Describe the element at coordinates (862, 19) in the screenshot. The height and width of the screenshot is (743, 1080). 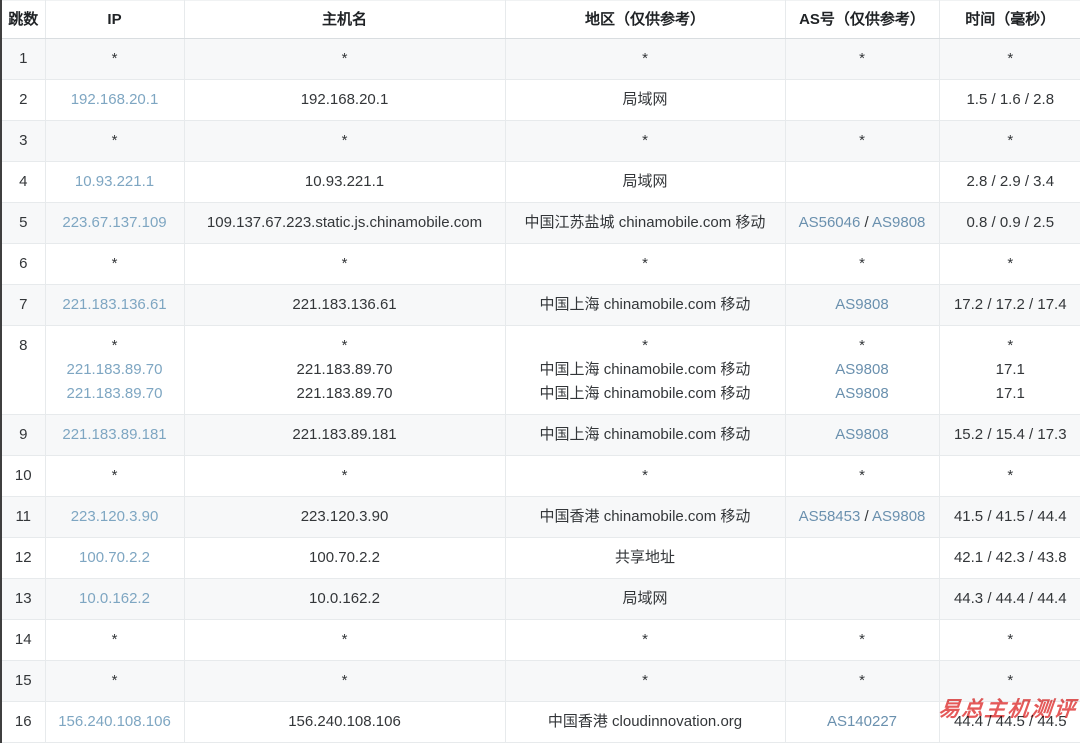
I see `header-asn: AS号（仅供参考）` at that location.